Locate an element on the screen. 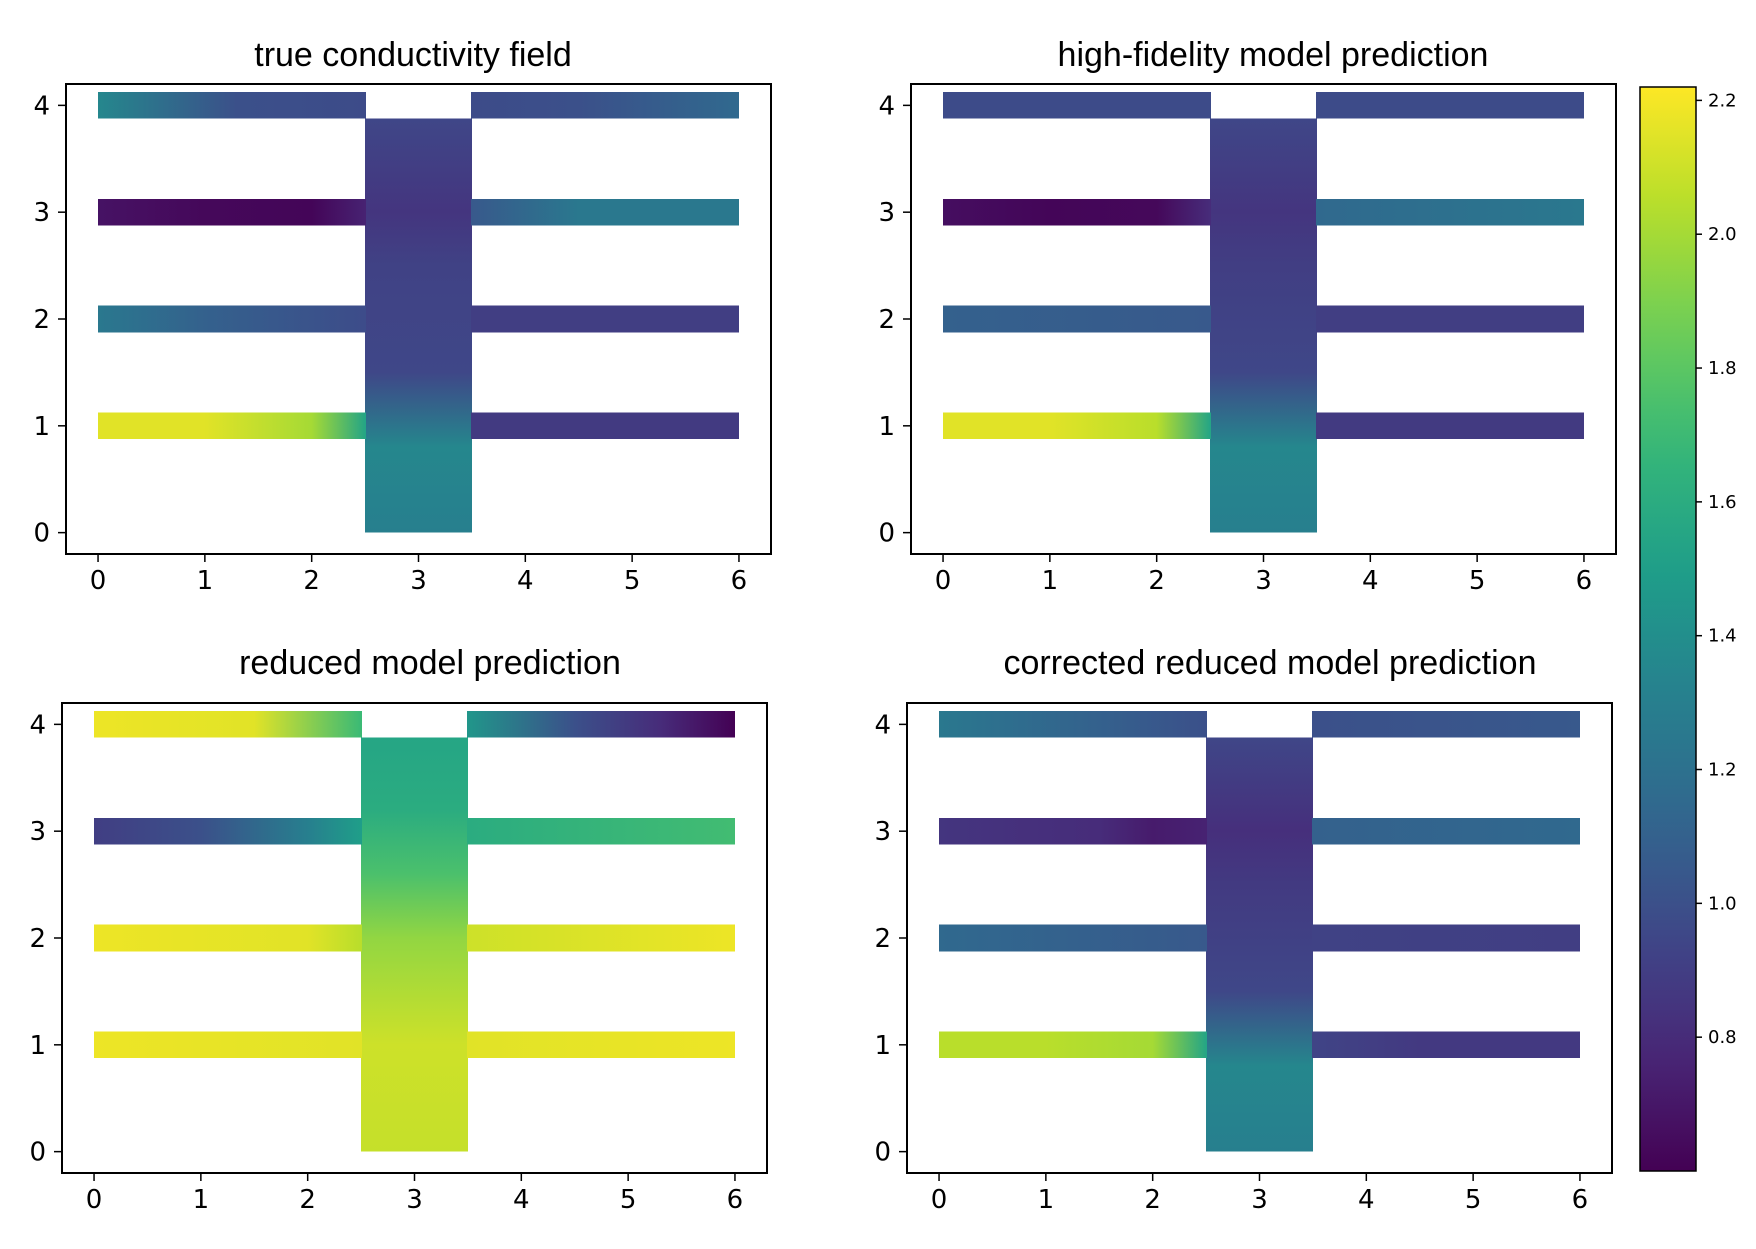 The height and width of the screenshot is (1249, 1756). colorbar-gradient is located at coordinates (1668, 629).